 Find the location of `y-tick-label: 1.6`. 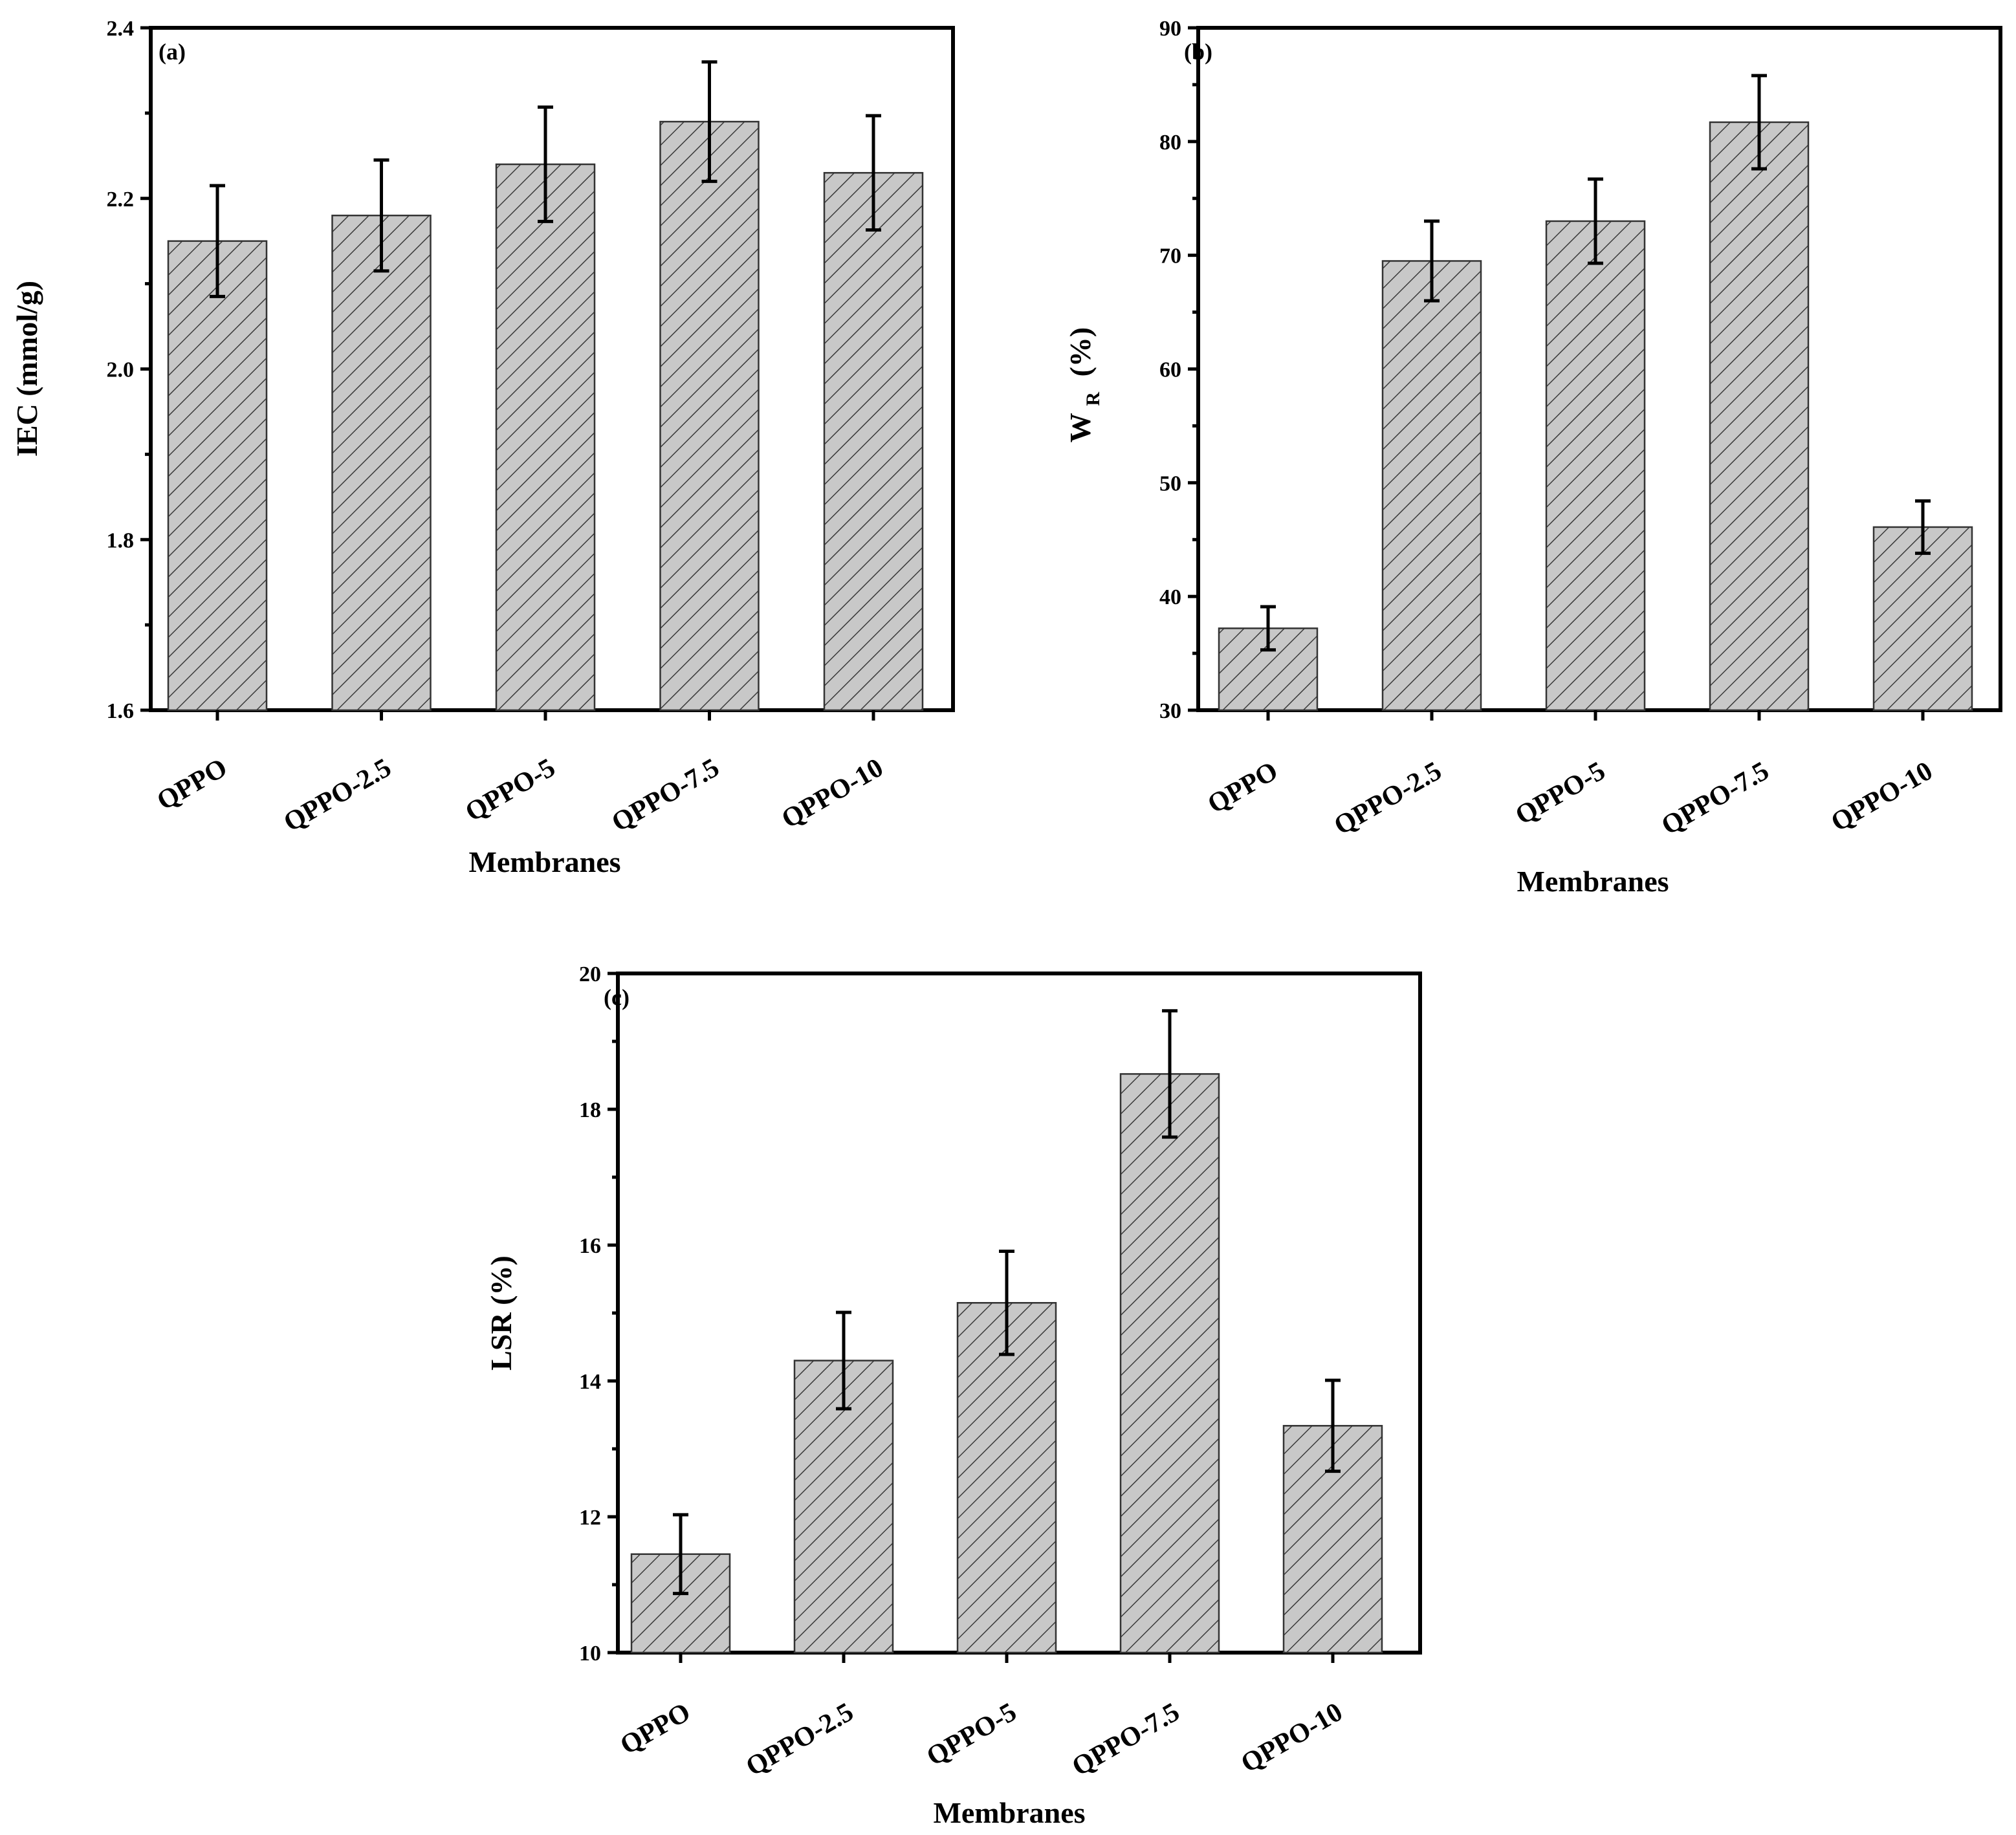

y-tick-label: 1.6 is located at coordinates (121, 711).